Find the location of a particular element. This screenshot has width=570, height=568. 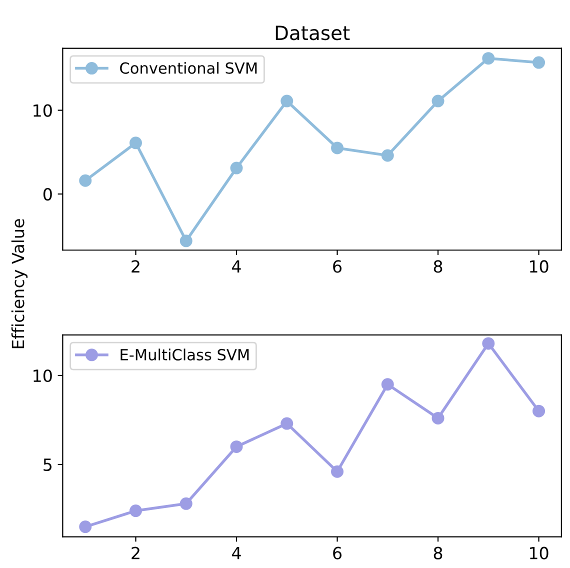

legend-label: E-MultiClass SVM is located at coordinates (184, 354).